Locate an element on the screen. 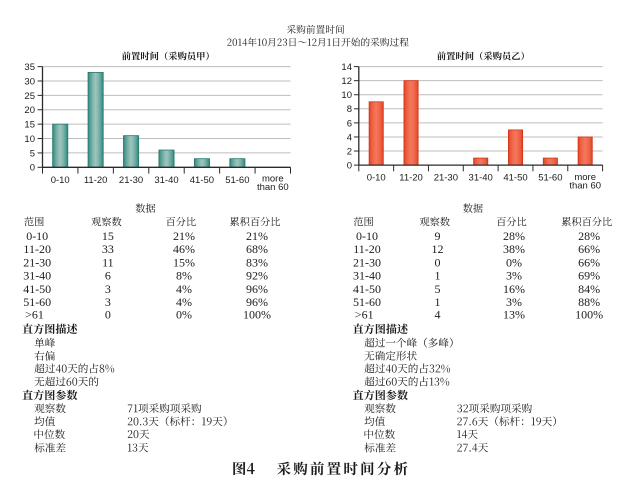 This screenshot has width=640, height=486. svg-text: 11 is located at coordinates (108, 263).